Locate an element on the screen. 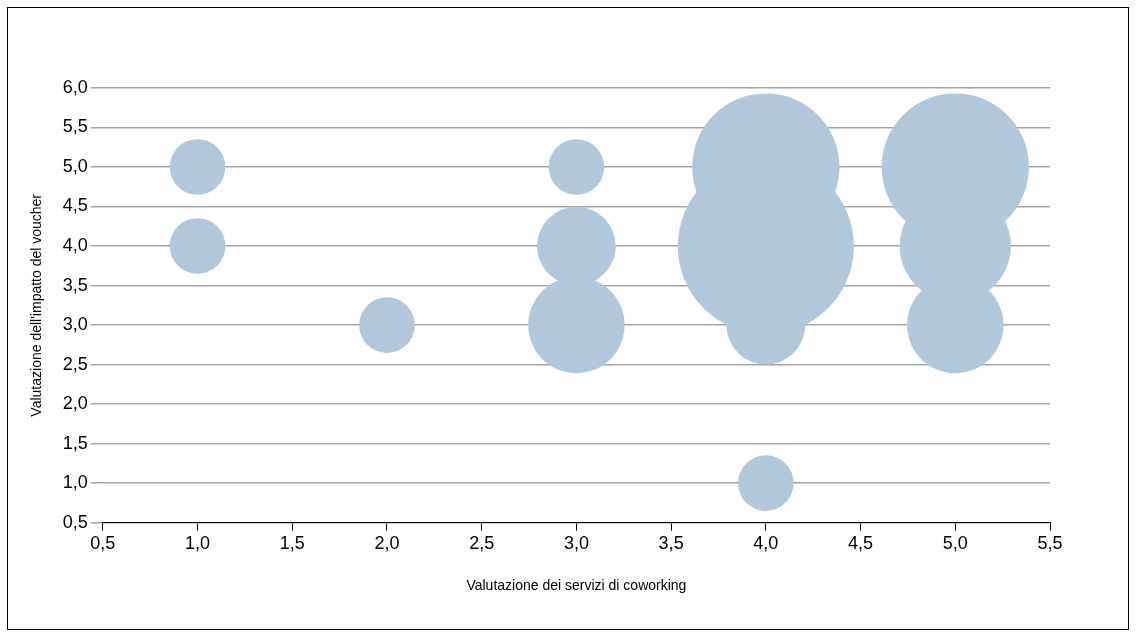 The width and height of the screenshot is (1138, 639). y-tick-label: 1,5 is located at coordinates (75, 442).